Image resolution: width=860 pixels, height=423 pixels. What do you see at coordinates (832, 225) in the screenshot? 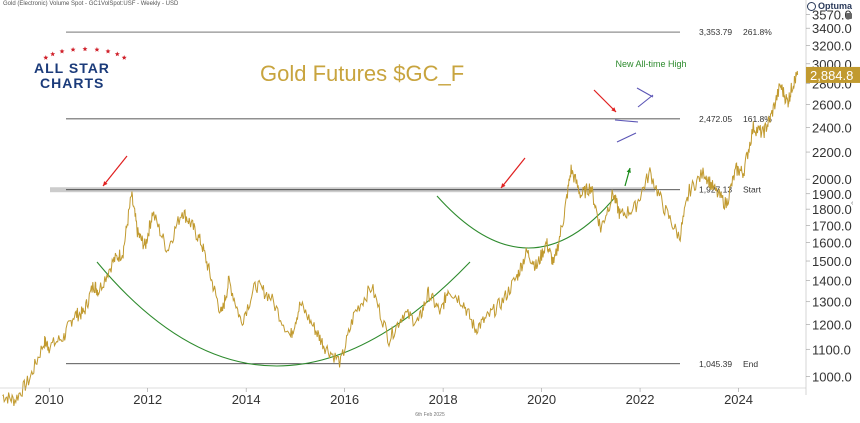
I see `y-tick-label: 1700.0` at bounding box center [832, 225].